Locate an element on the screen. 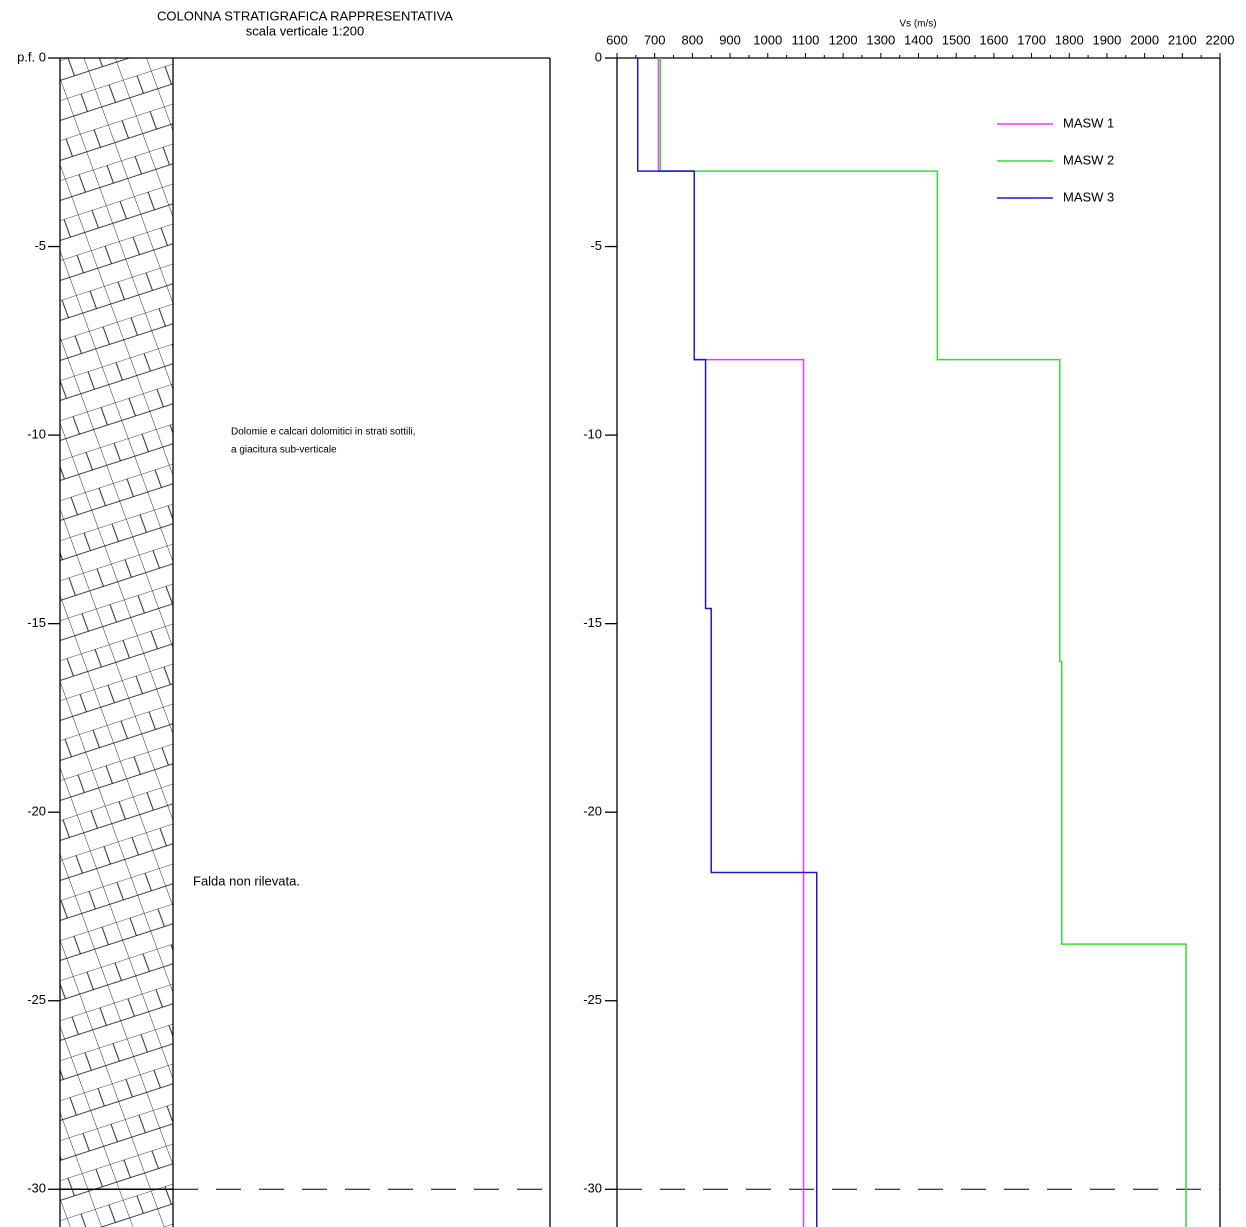 Image resolution: width=1246 pixels, height=1227 pixels. x-tick-label: 2200 is located at coordinates (1220, 39).